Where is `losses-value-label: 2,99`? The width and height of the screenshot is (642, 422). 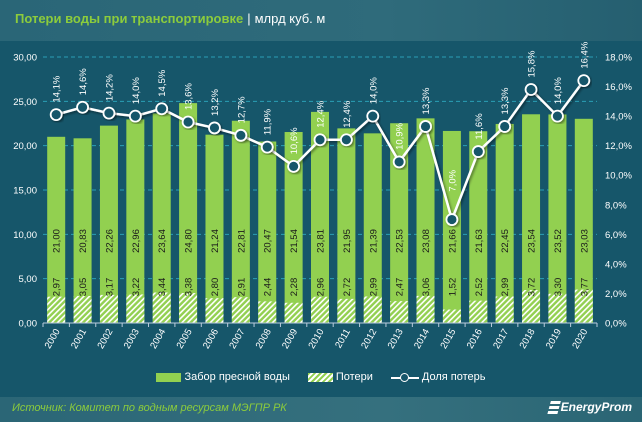 losses-value-label: 2,99 is located at coordinates (373, 287).